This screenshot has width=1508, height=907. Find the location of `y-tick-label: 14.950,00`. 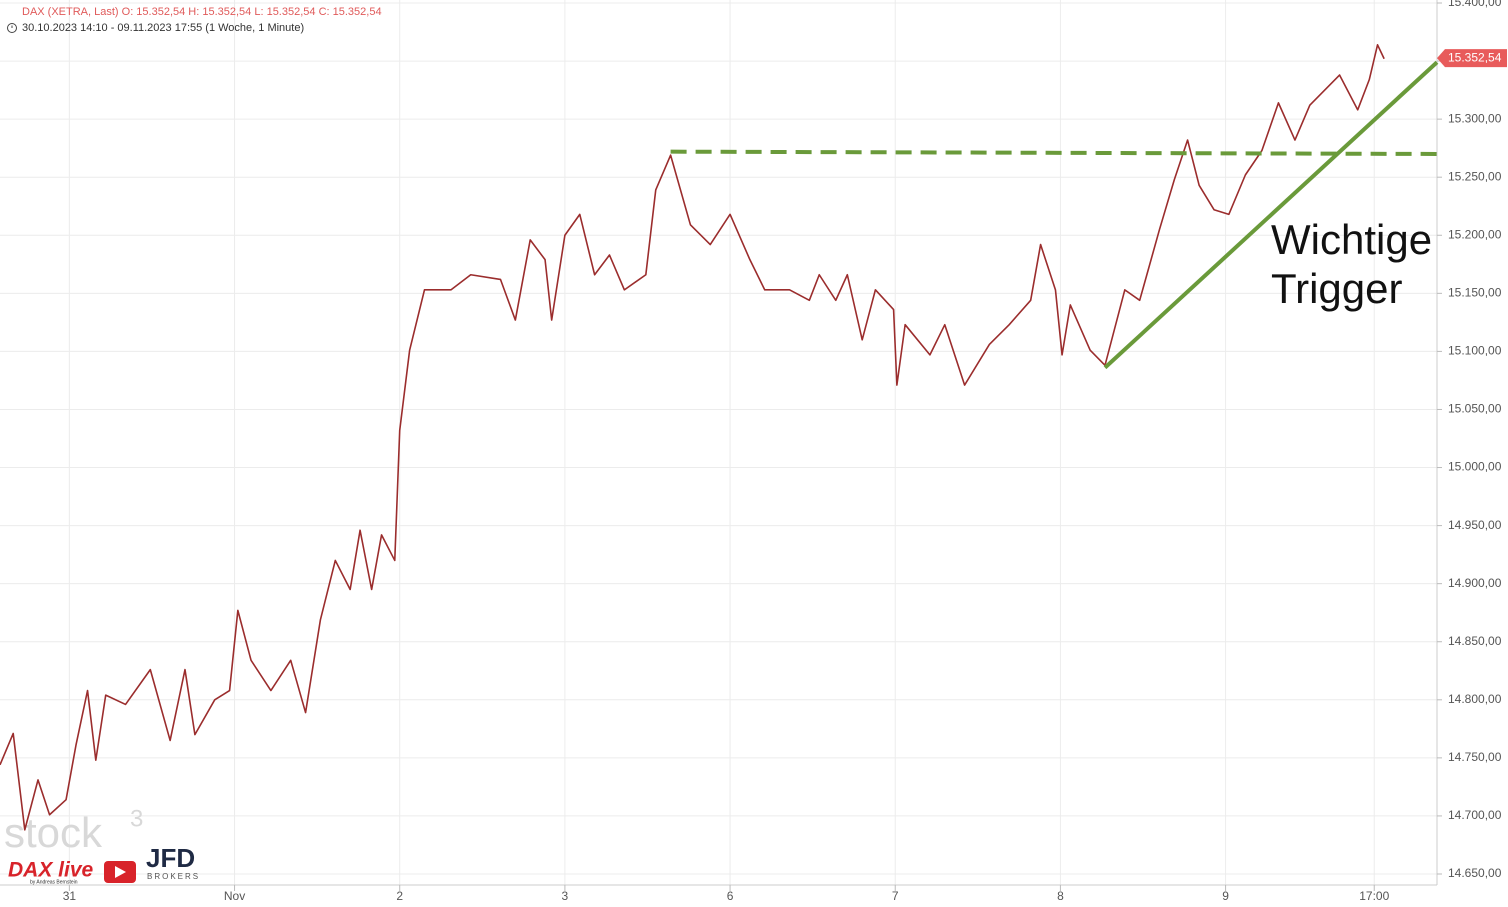

y-tick-label: 14.950,00 is located at coordinates (1475, 525).